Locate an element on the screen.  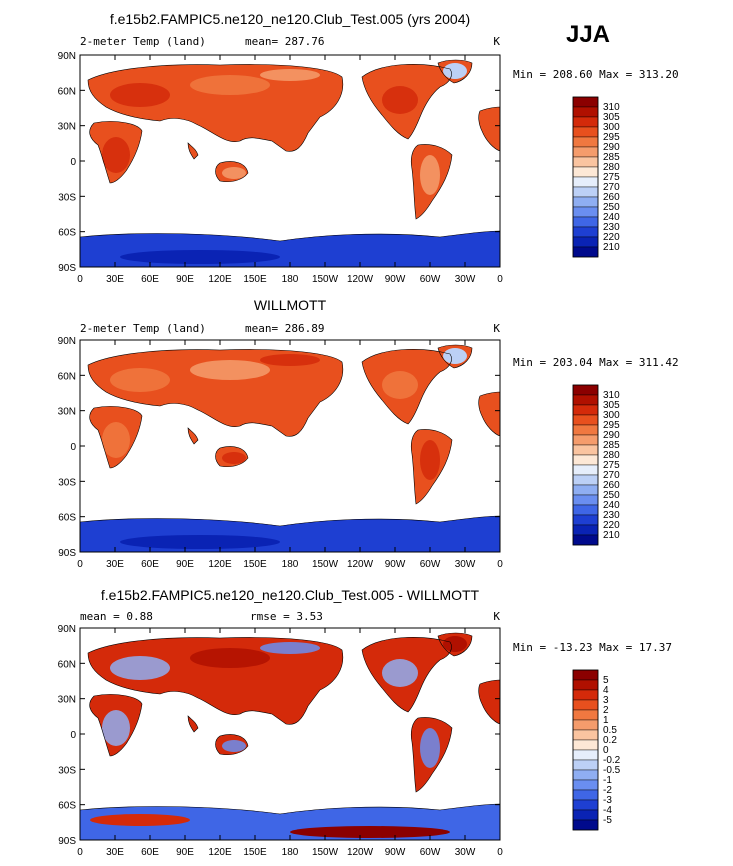
colorbar-label: 305 is located at coordinates (611, 117).